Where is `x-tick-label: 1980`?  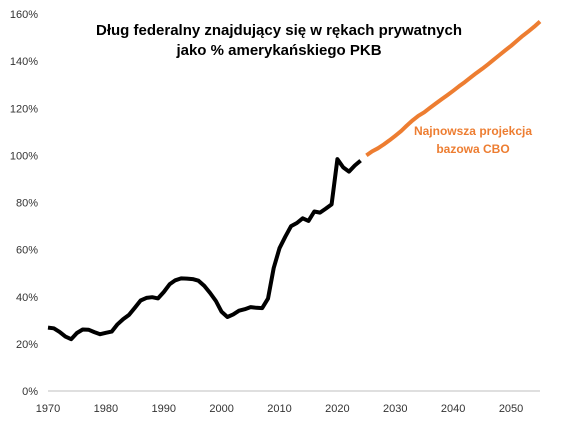
x-tick-label: 1980 is located at coordinates (106, 409).